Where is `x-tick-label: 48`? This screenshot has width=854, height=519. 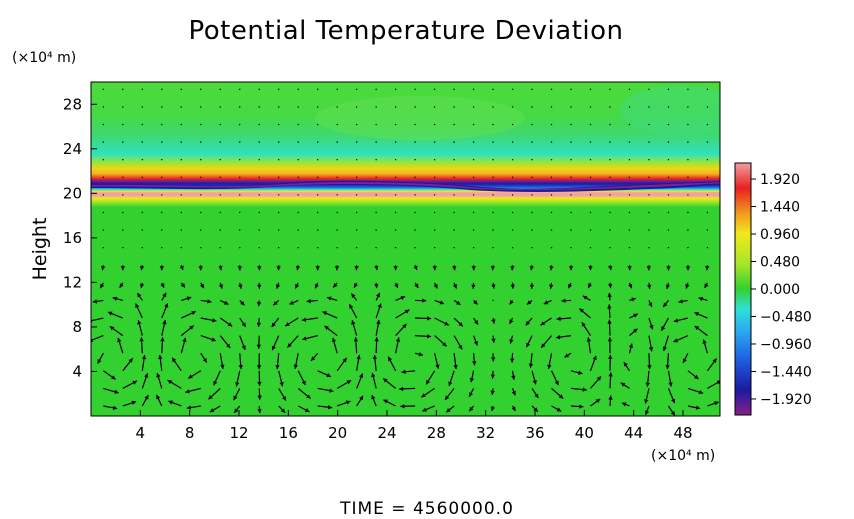
x-tick-label: 48 is located at coordinates (682, 433).